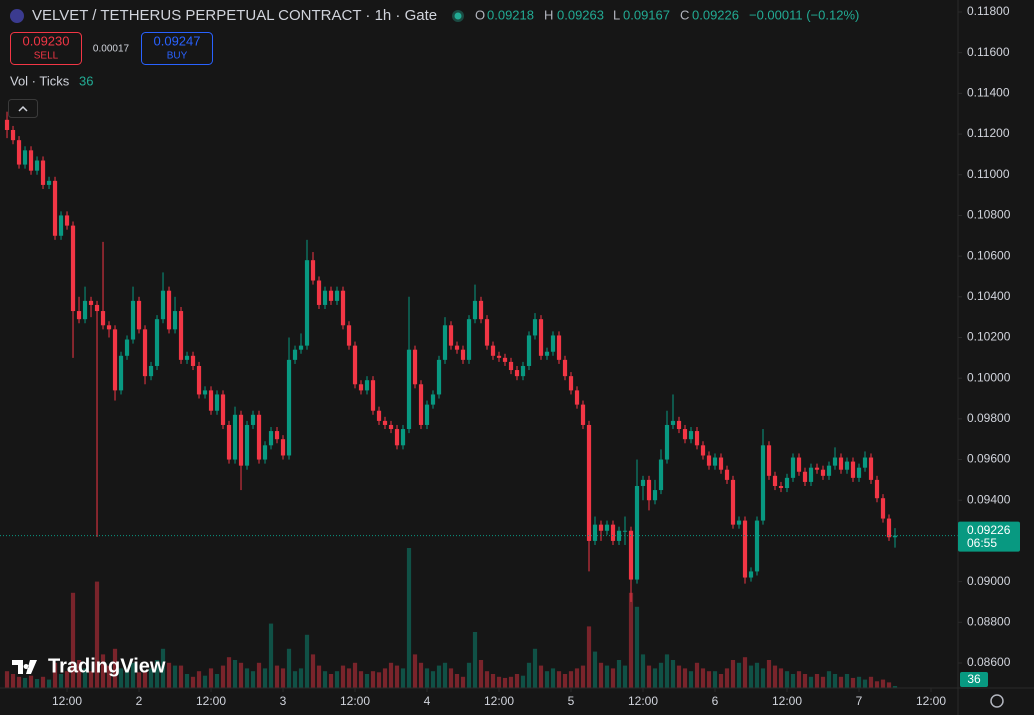  Describe the element at coordinates (571, 701) in the screenshot. I see `x-tick-label: 5` at that location.